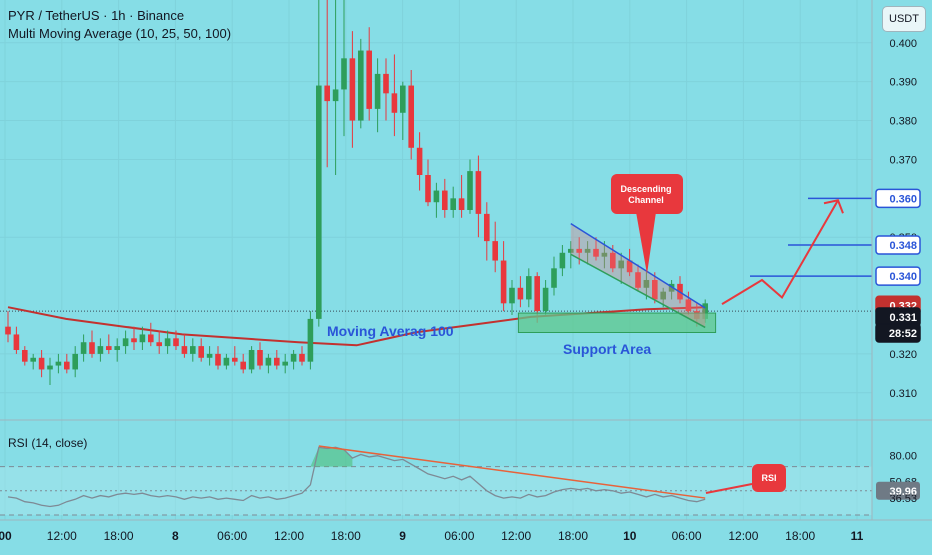  I want to click on support-area-label: Support Area, so click(607, 349).